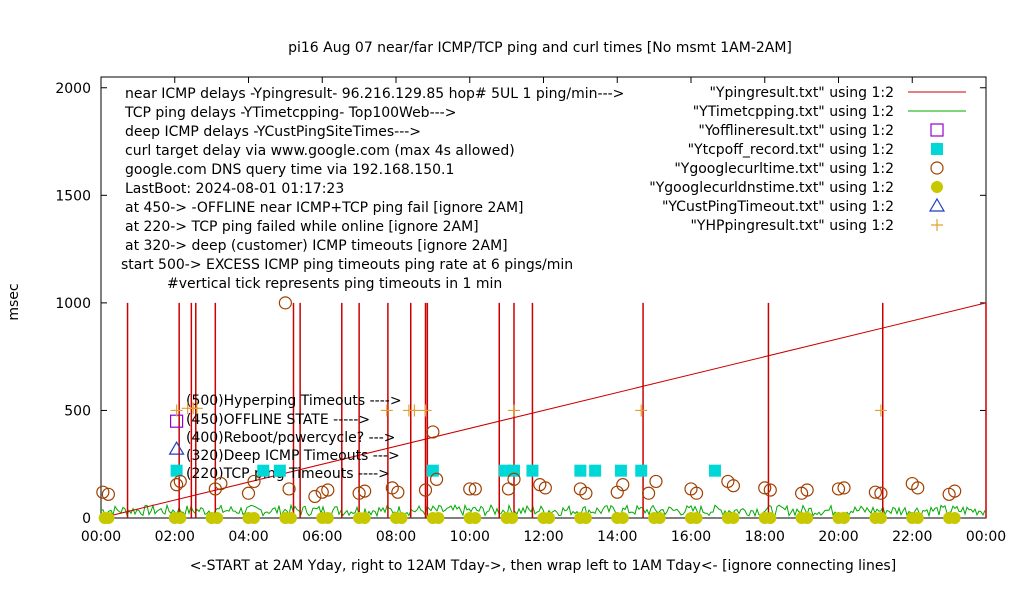  What do you see at coordinates (73, 196) in the screenshot?
I see `y-tick-label: 1500` at bounding box center [73, 196].